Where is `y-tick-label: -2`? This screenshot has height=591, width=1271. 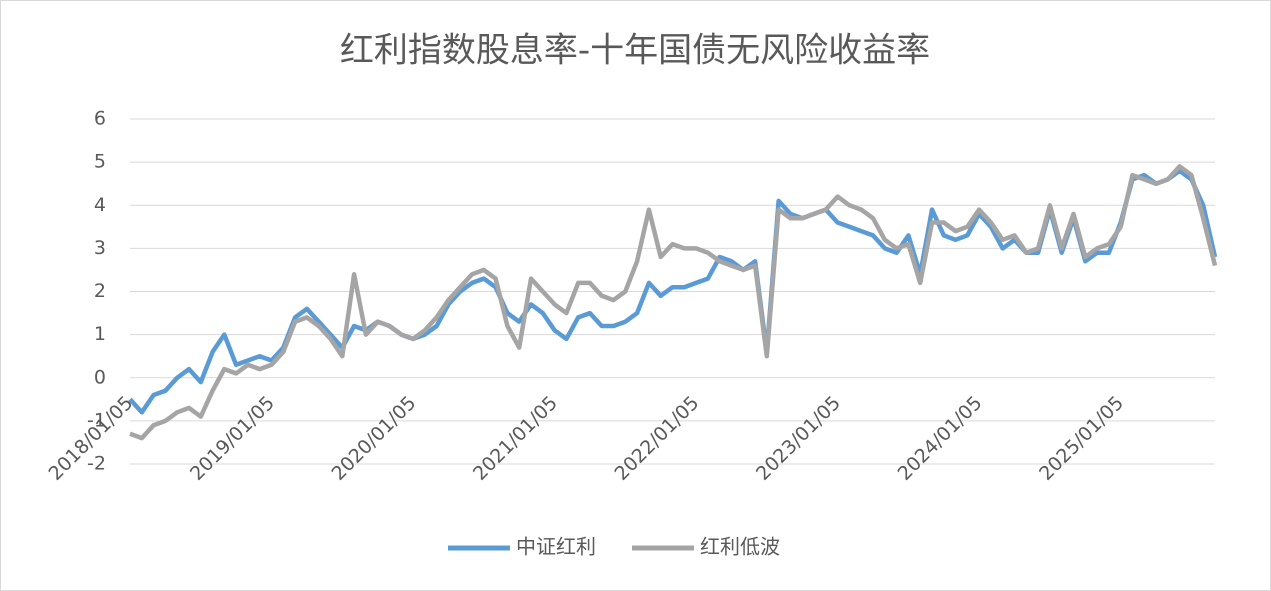
y-tick-label: -2 is located at coordinates (96, 464).